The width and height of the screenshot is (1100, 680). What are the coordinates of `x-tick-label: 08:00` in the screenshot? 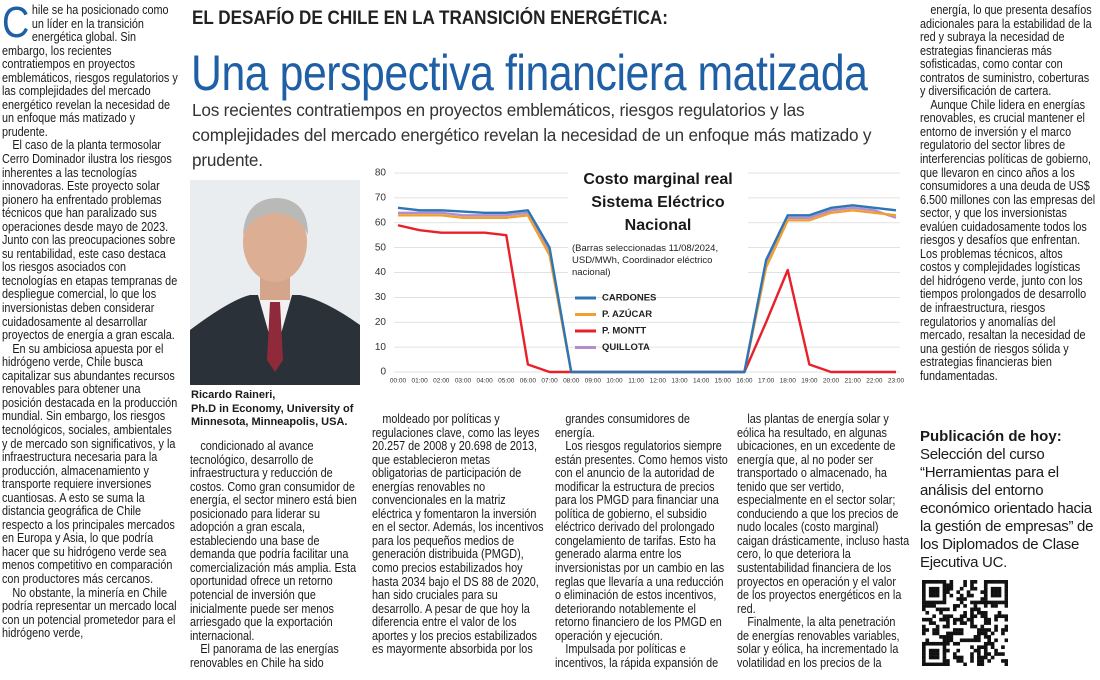 It's located at (571, 381).